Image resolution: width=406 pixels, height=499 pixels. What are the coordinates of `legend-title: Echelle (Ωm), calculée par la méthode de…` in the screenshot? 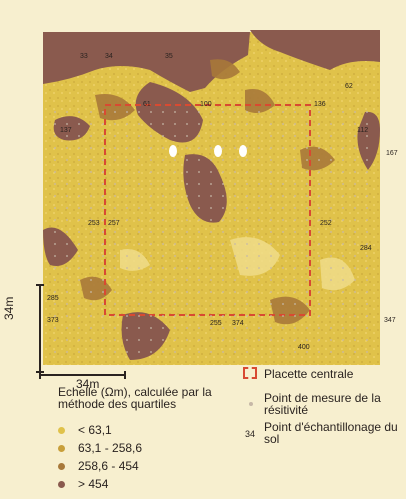 It's located at (135, 398).